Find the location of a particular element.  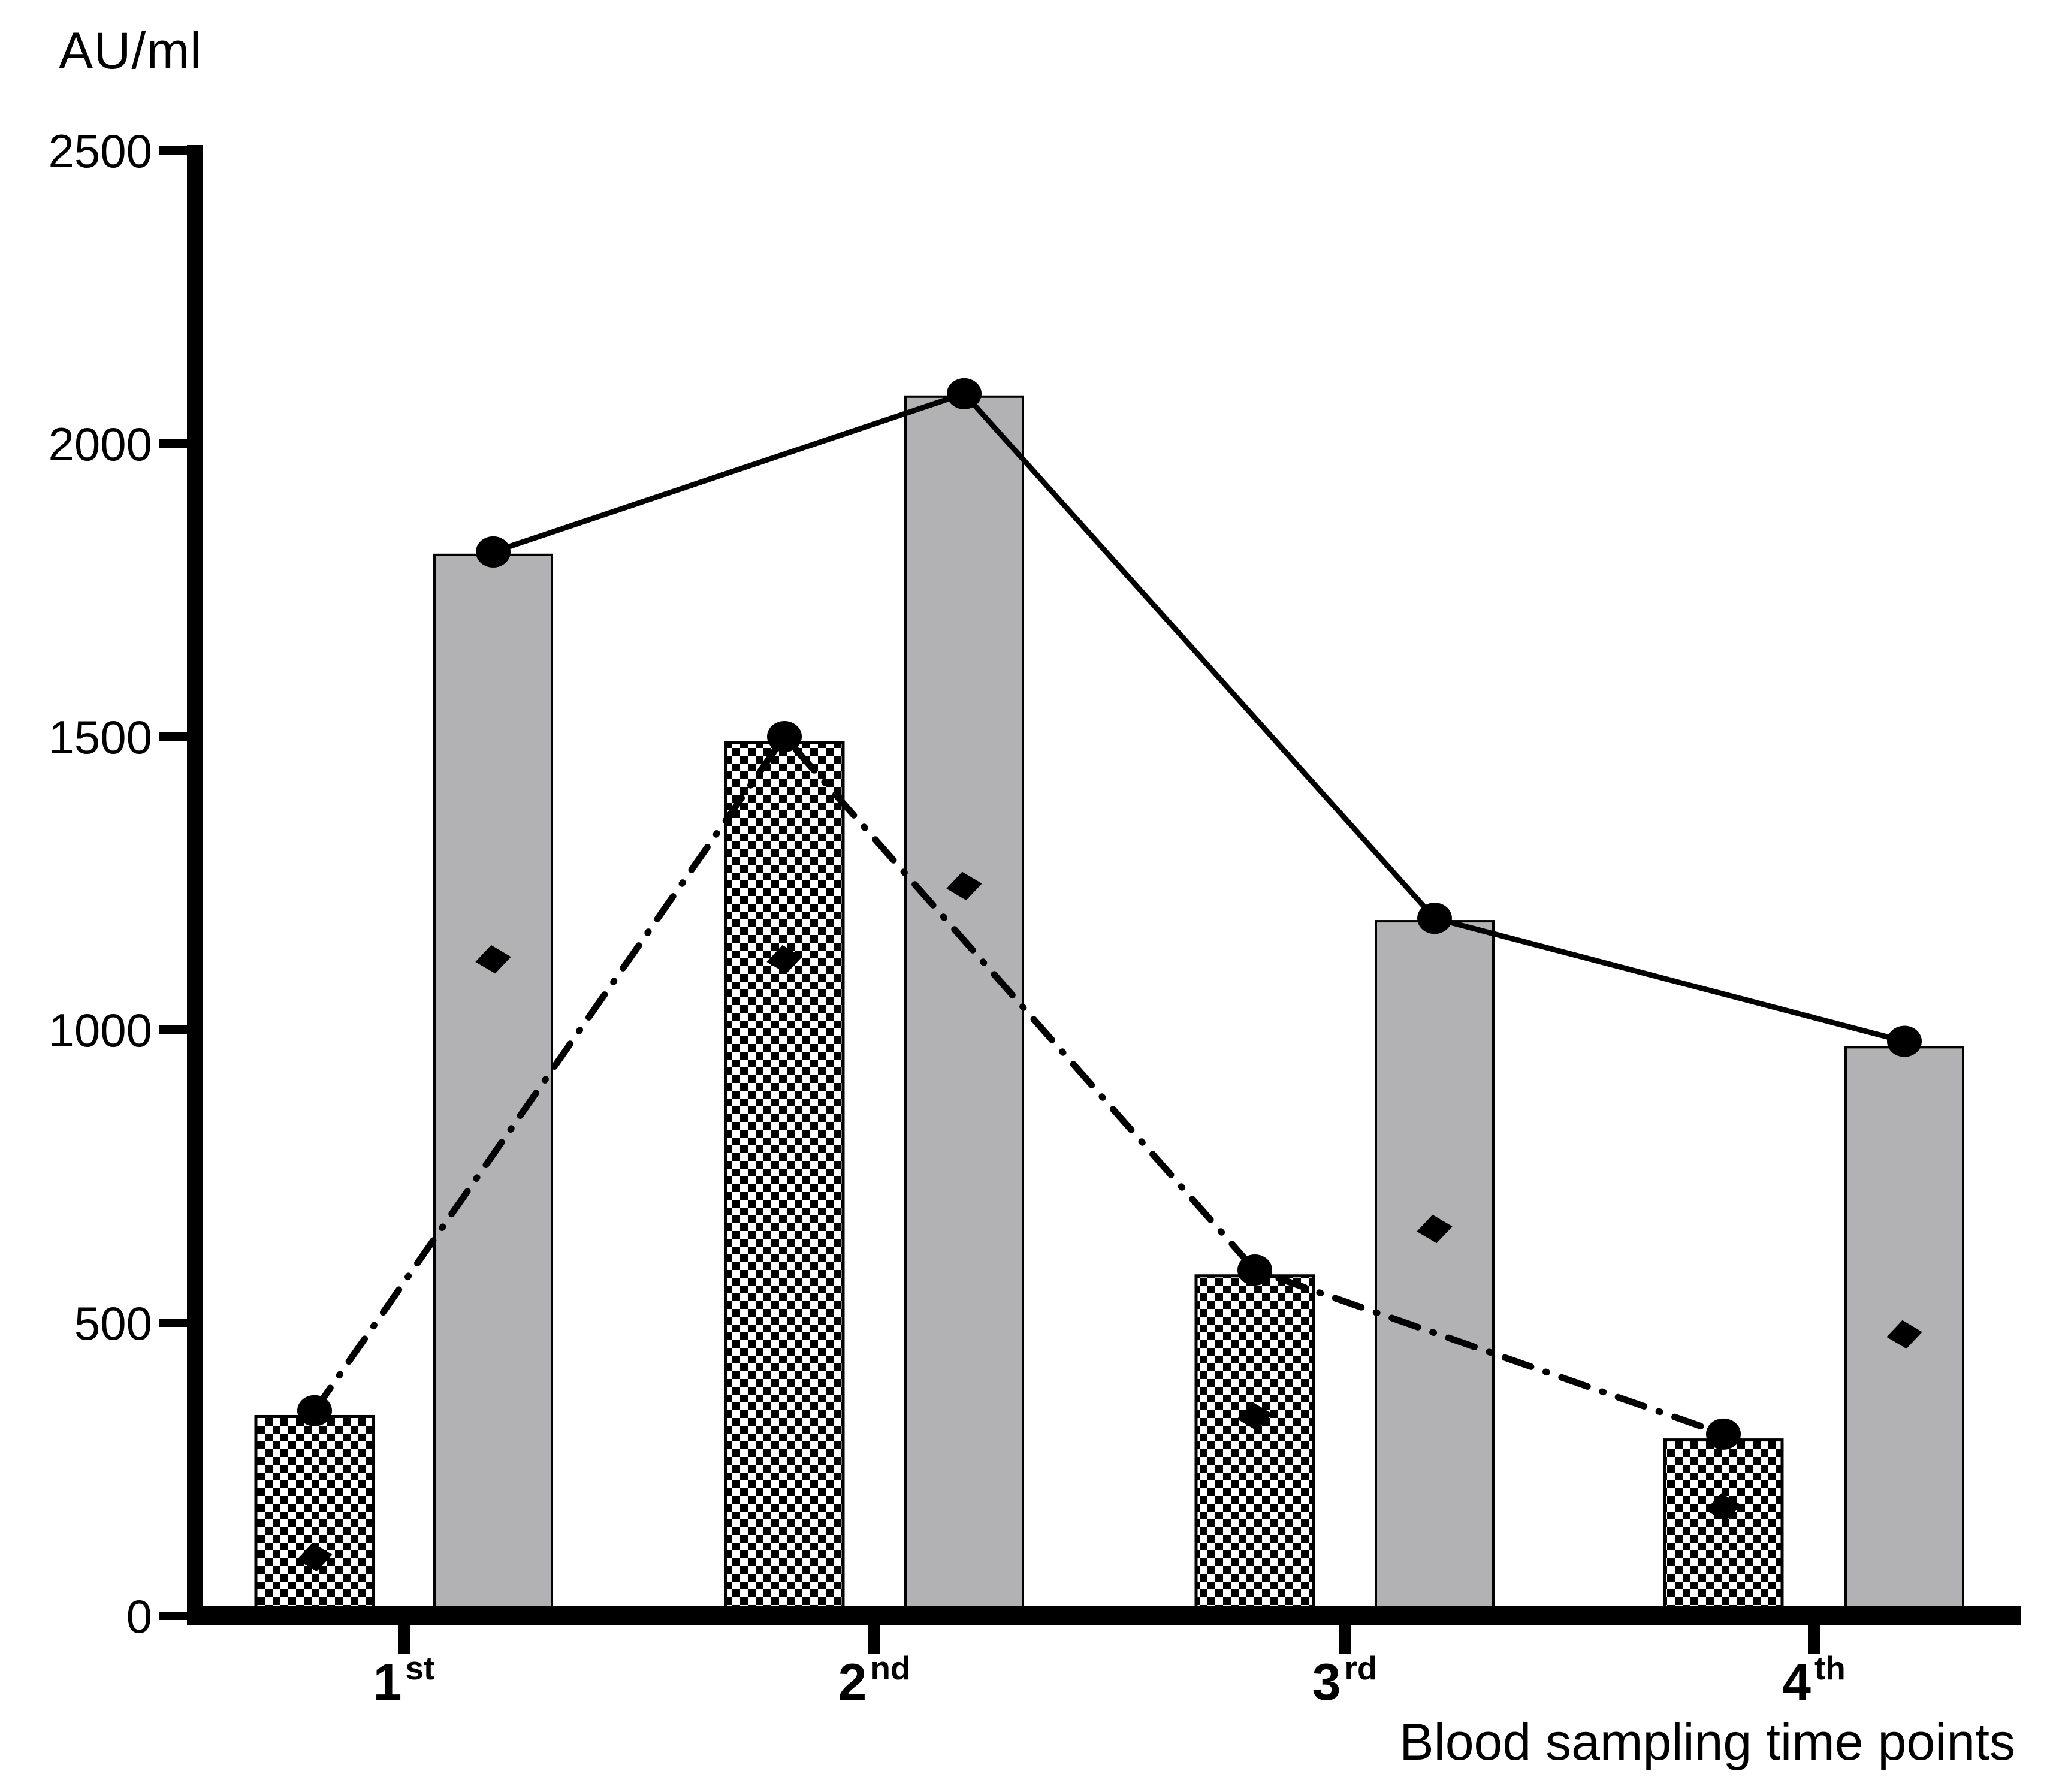

x-tick-number: 4 is located at coordinates (1796, 1682).